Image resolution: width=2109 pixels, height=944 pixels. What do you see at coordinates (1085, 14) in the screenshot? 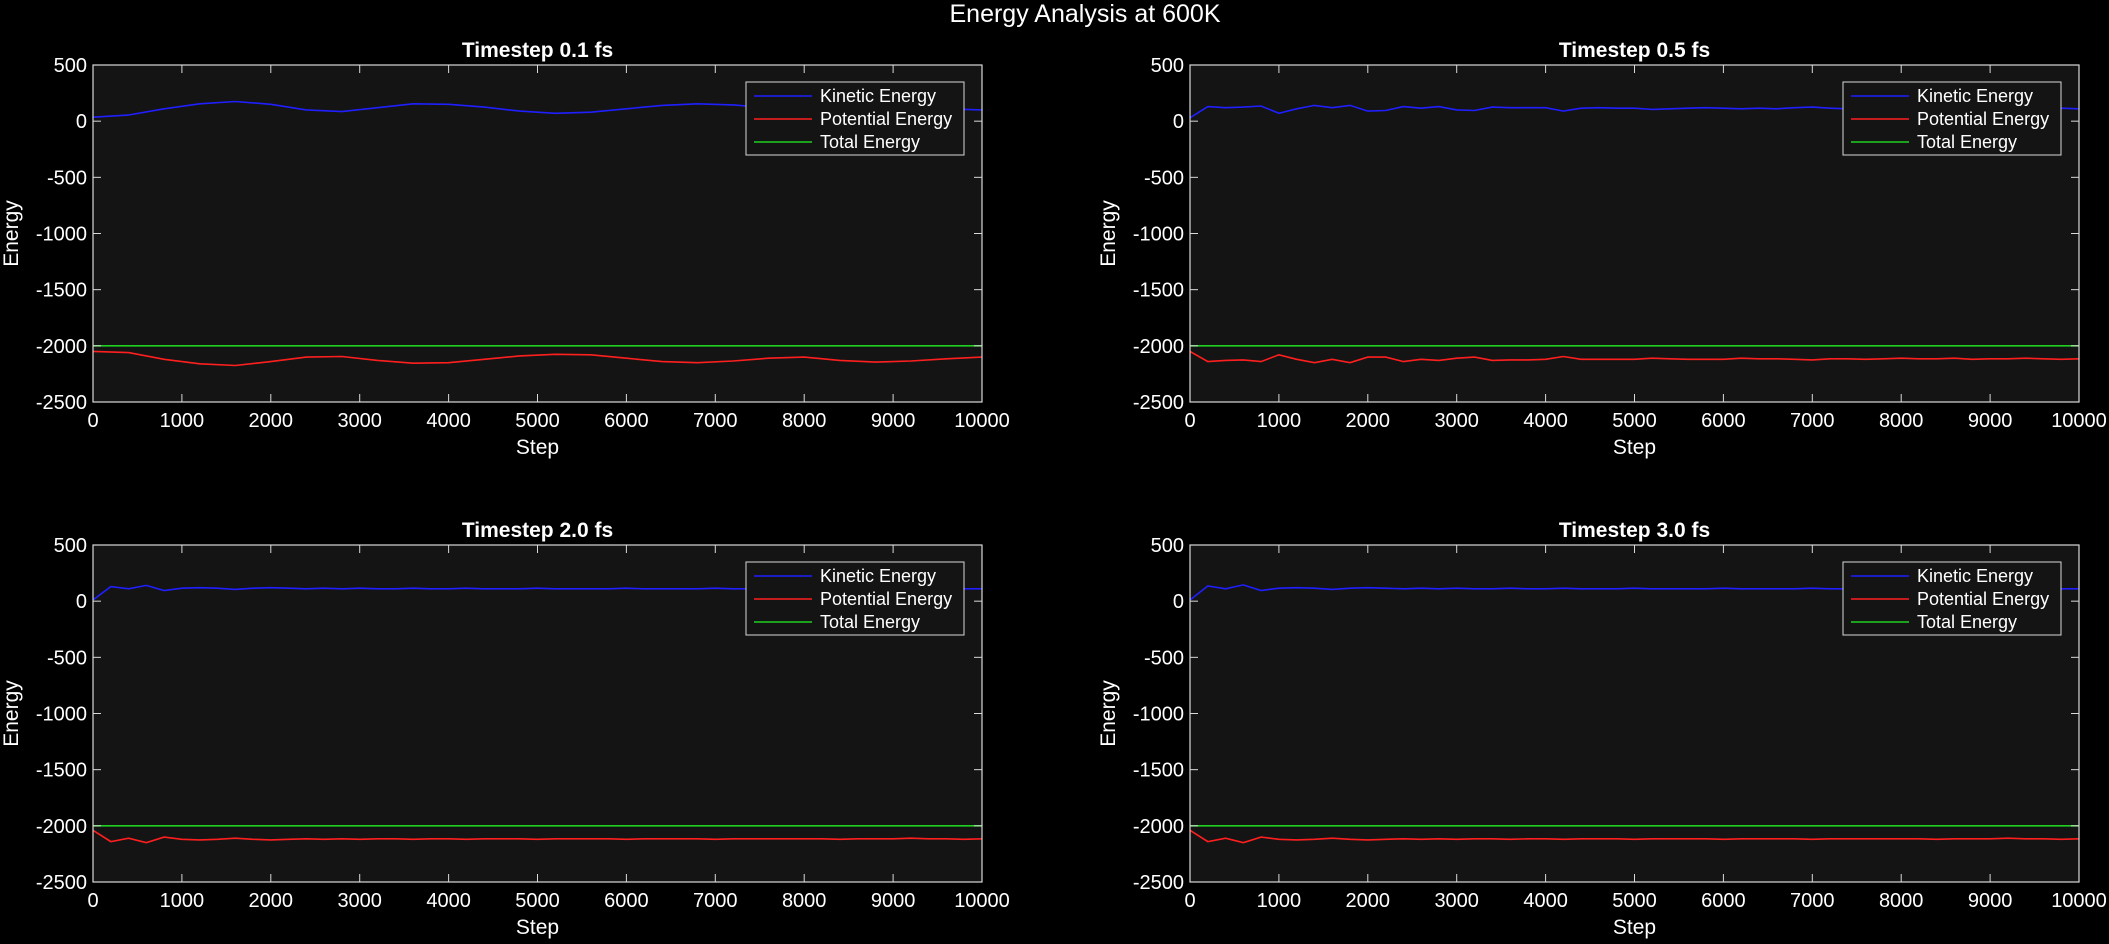
I see `figure-title: Energy Analysis at 600K` at bounding box center [1085, 14].